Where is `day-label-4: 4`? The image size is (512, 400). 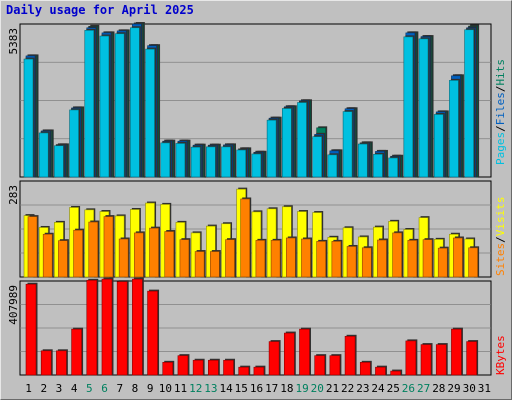
day-label-4: 4 is located at coordinates (74, 388).